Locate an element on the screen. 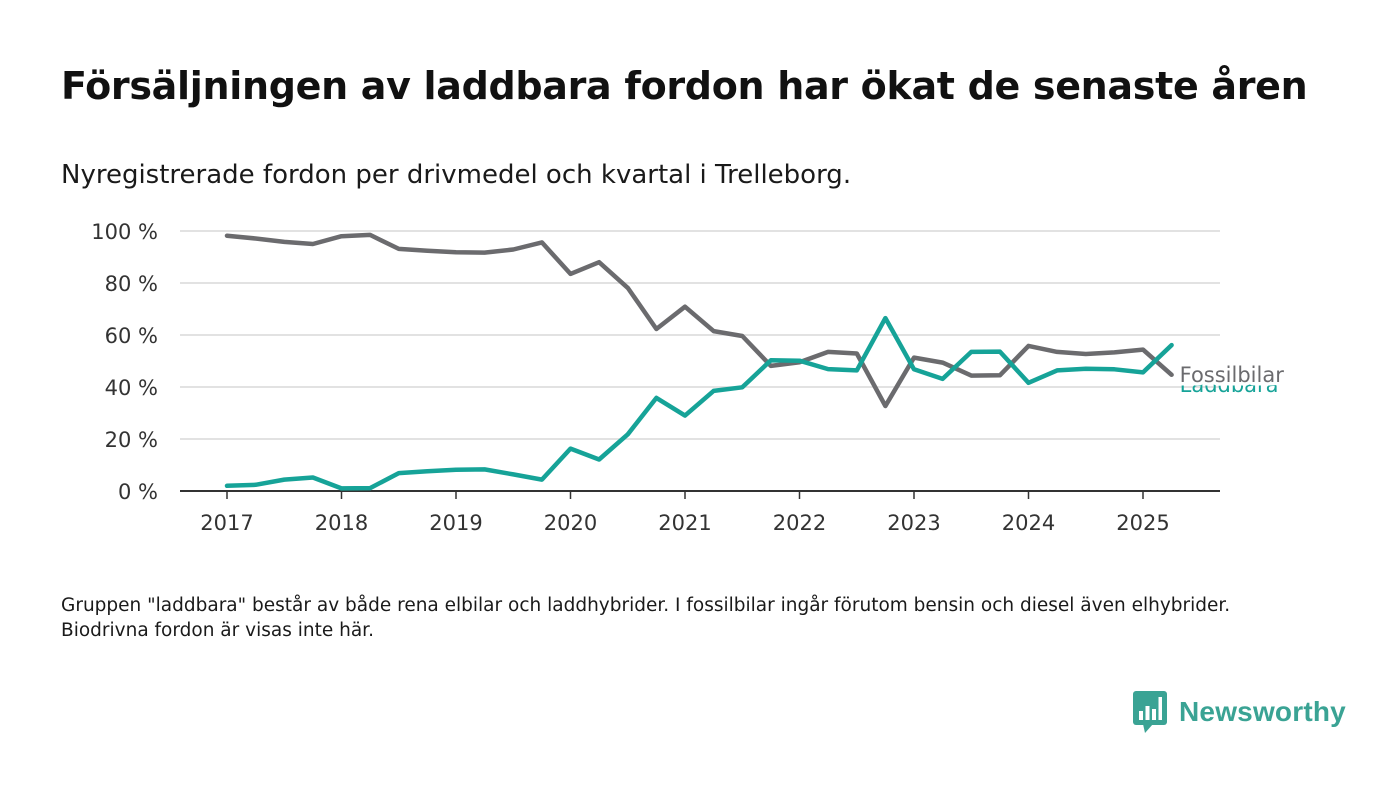 Image resolution: width=1400 pixels, height=793 pixels. x-axis-ticks: 2017 2018 2019 2020 2021 2022 2023 2024 2025 is located at coordinates (685, 513).